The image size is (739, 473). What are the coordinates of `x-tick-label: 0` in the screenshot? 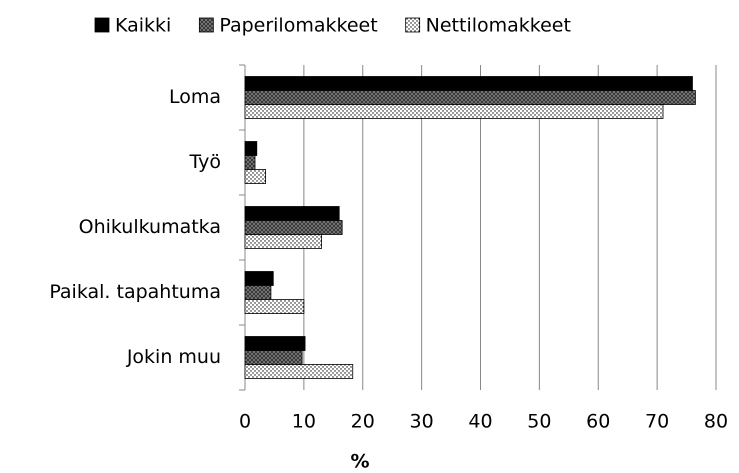 It's located at (245, 422).